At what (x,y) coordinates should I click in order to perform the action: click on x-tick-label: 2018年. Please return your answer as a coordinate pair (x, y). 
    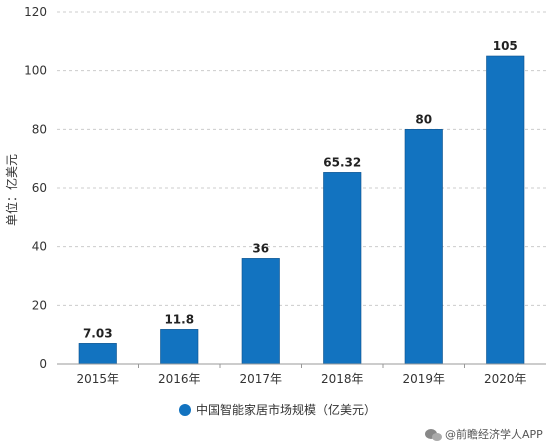
    Looking at the image, I should click on (342, 379).